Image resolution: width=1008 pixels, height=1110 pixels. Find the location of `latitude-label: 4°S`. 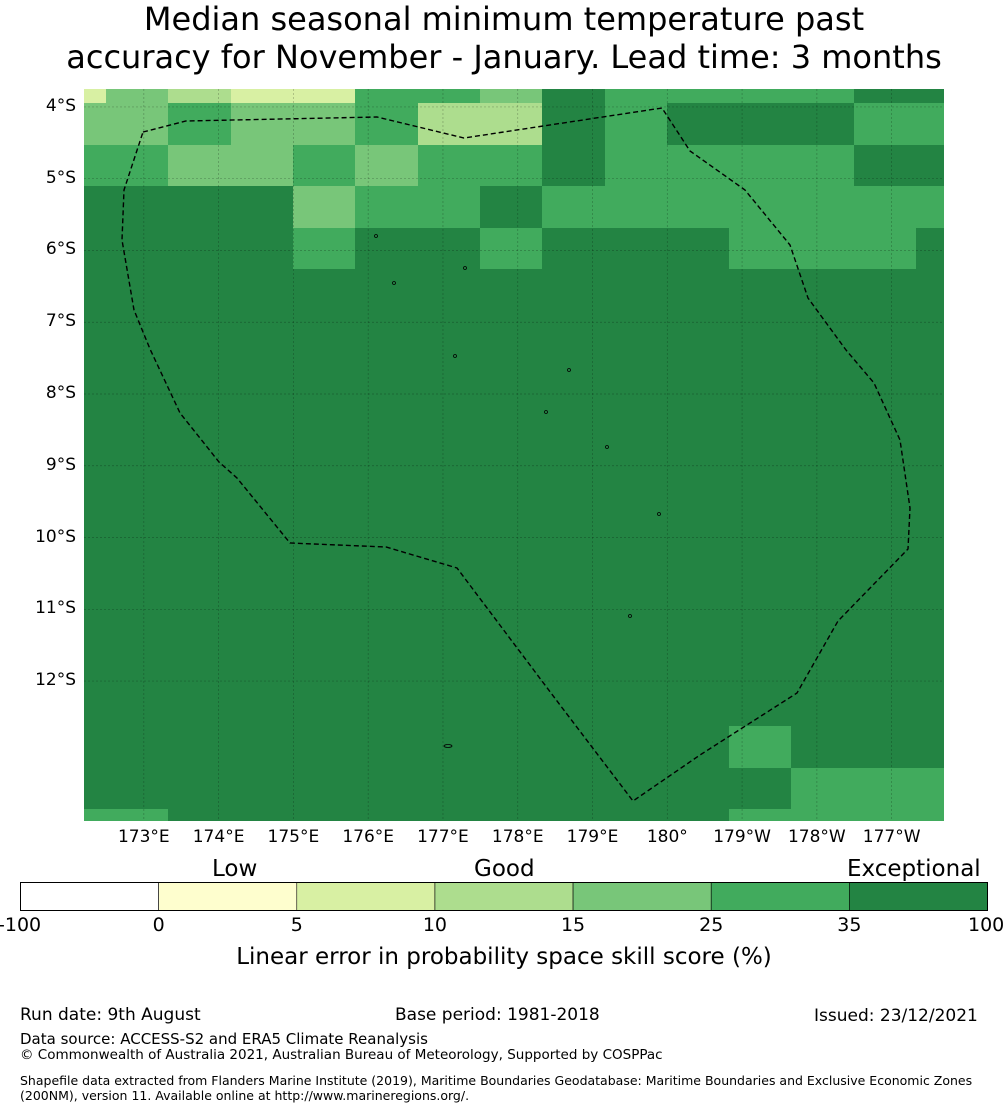

latitude-label: 4°S is located at coordinates (60, 105).